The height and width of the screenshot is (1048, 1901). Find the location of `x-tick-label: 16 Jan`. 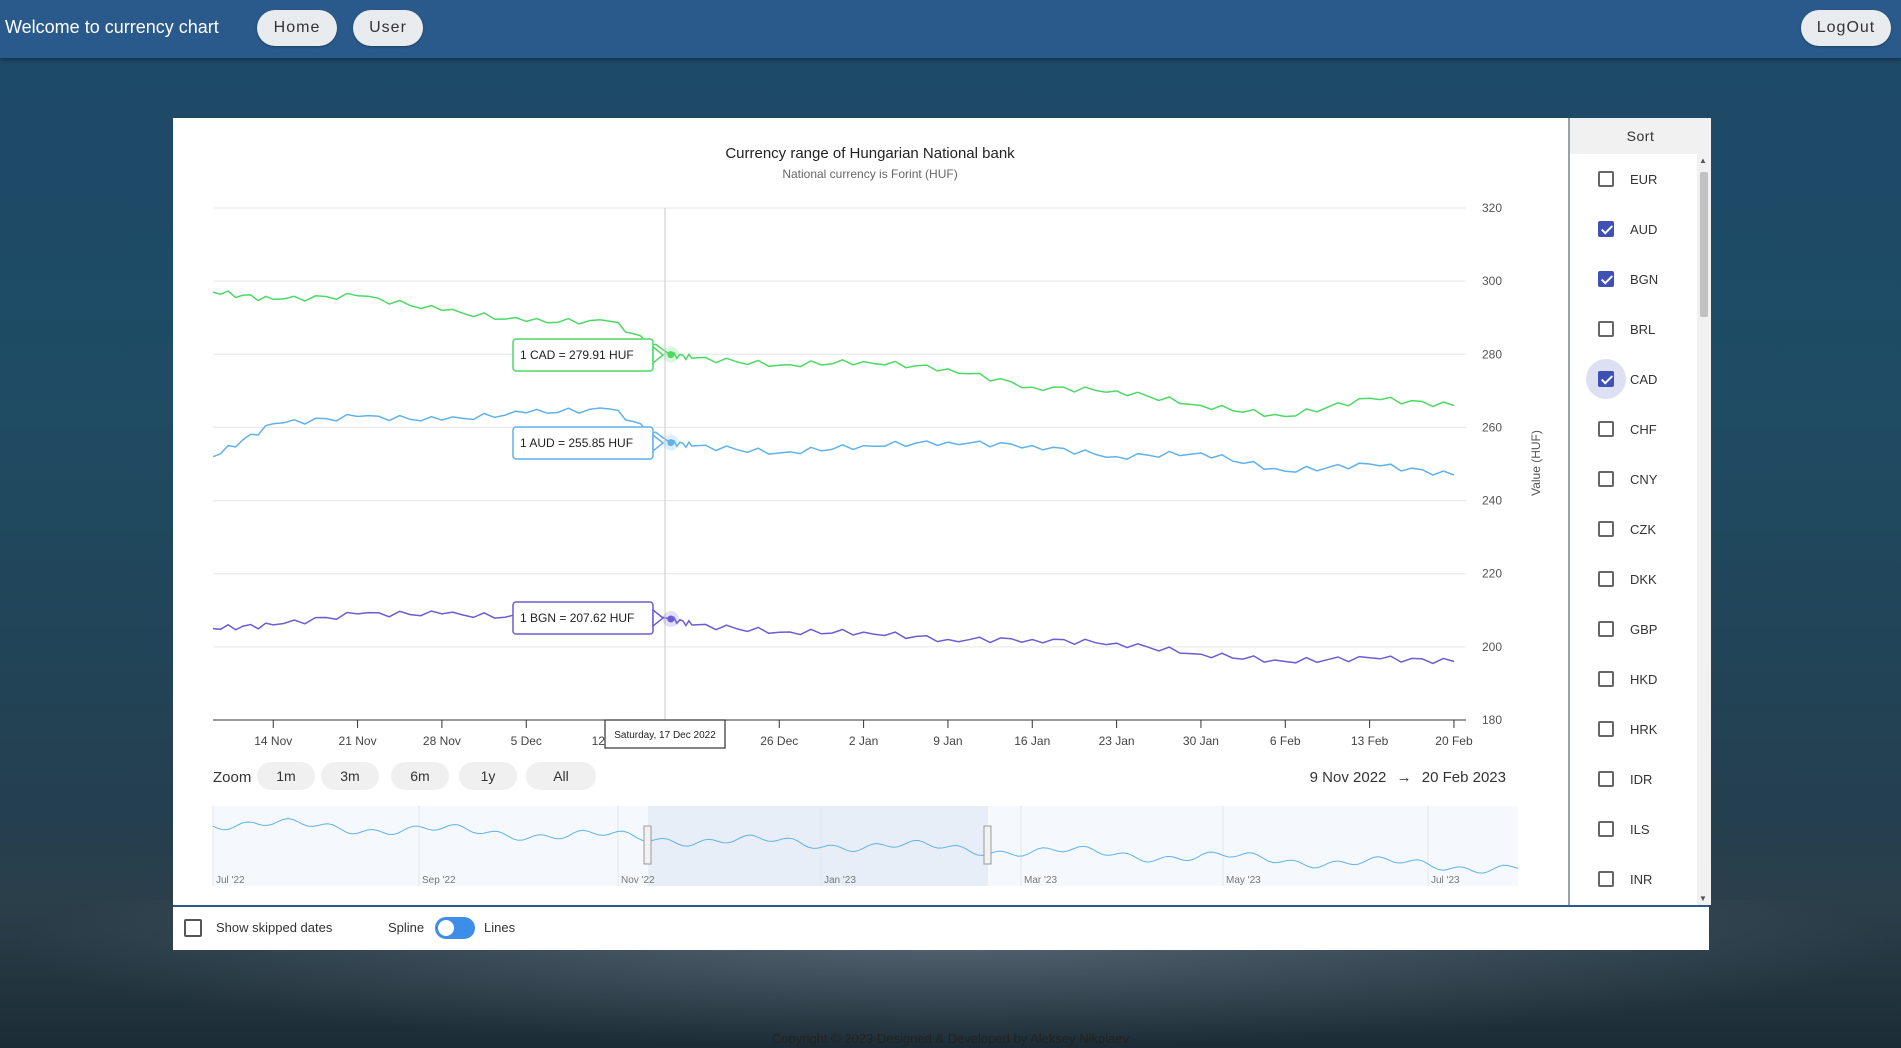

x-tick-label: 16 Jan is located at coordinates (1032, 741).